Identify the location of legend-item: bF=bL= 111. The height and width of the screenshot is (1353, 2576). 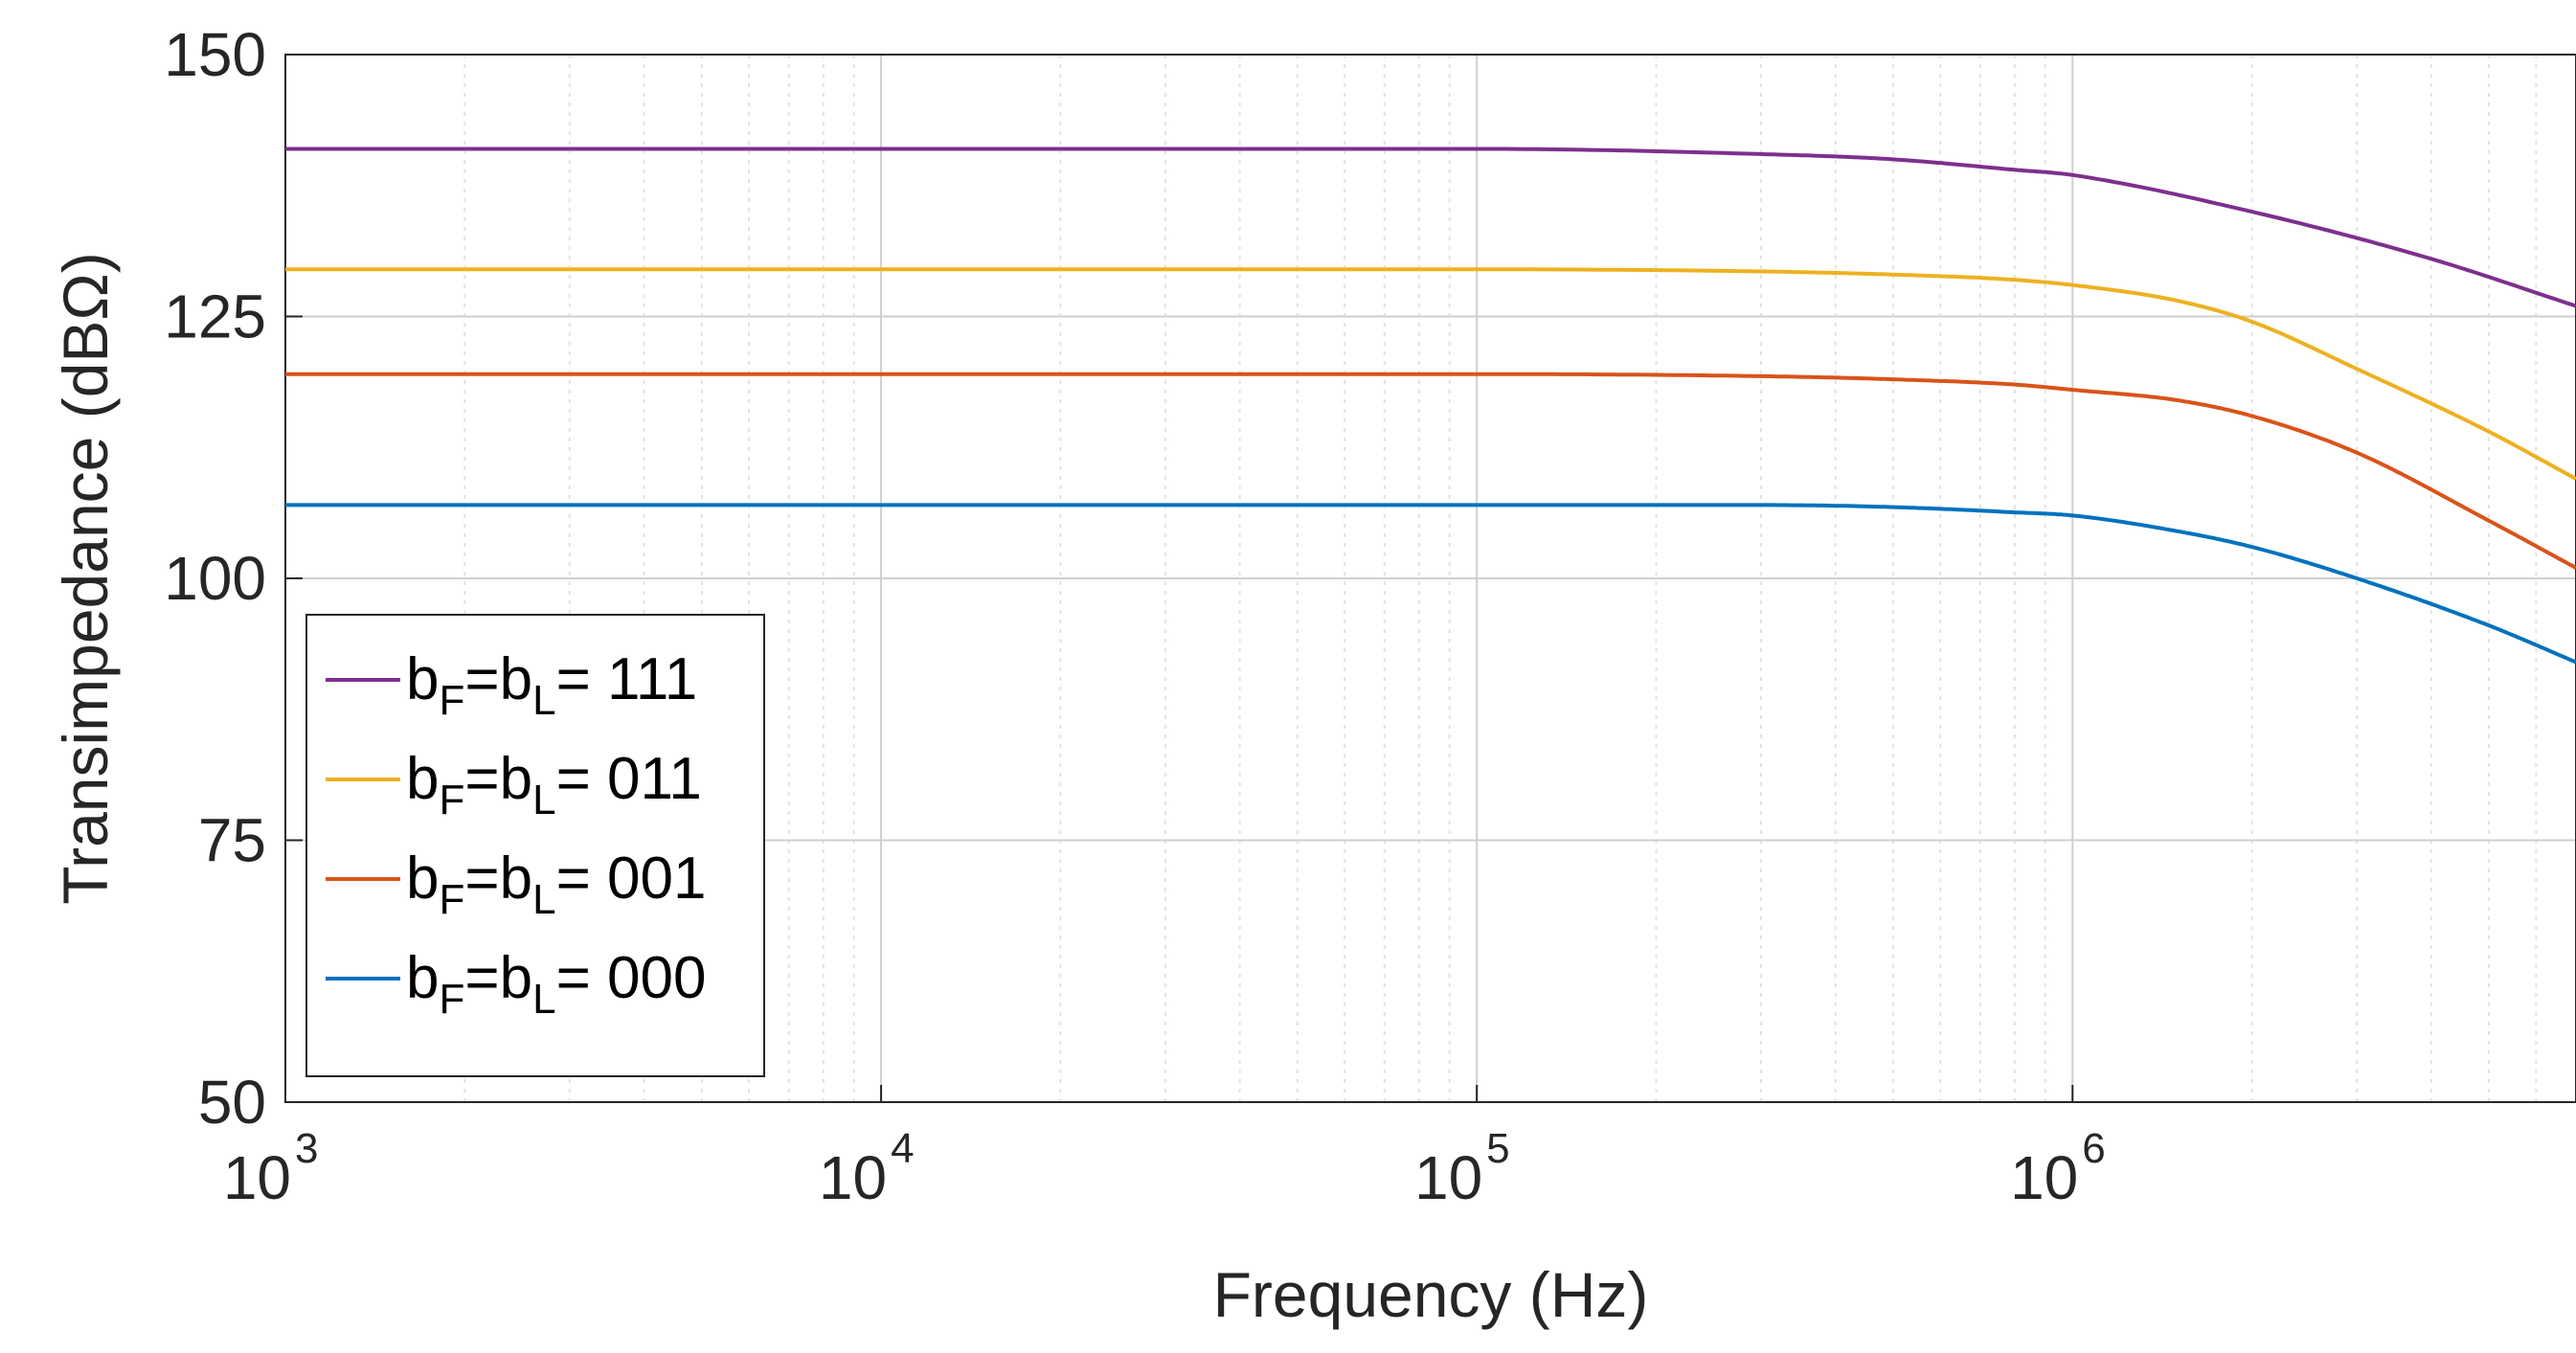
(511, 685).